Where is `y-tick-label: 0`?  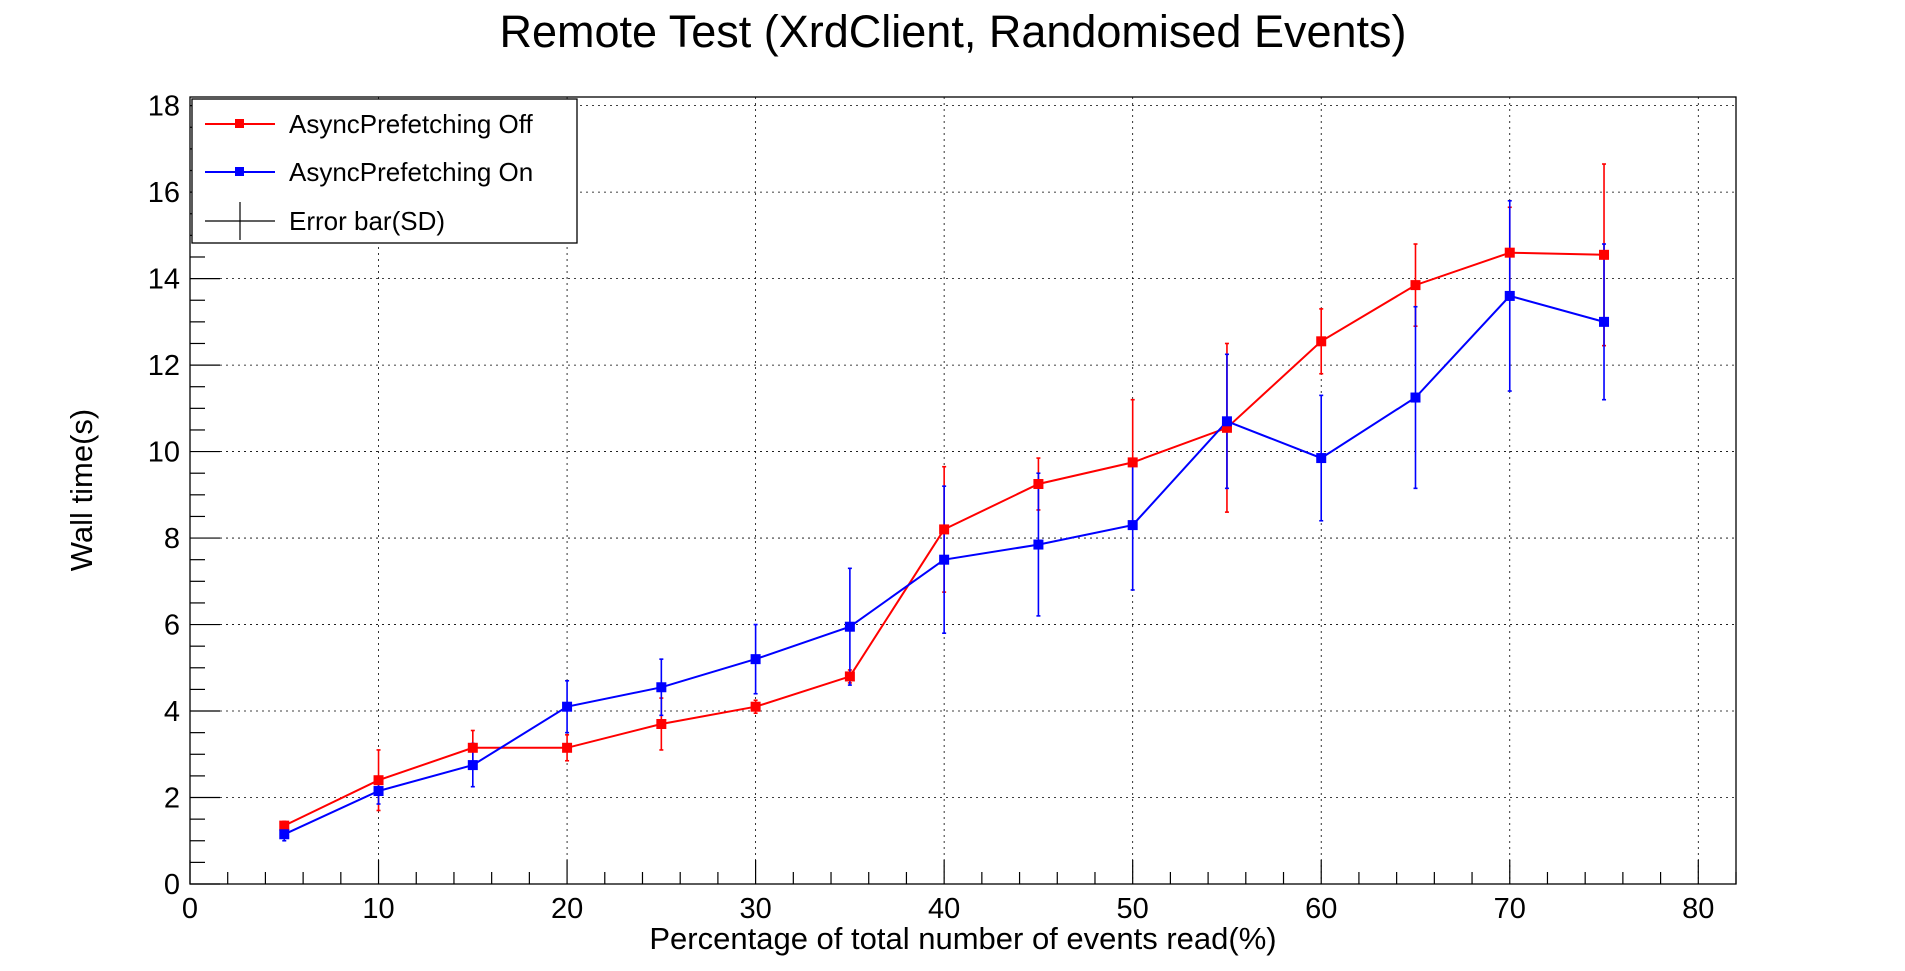 y-tick-label: 0 is located at coordinates (172, 885).